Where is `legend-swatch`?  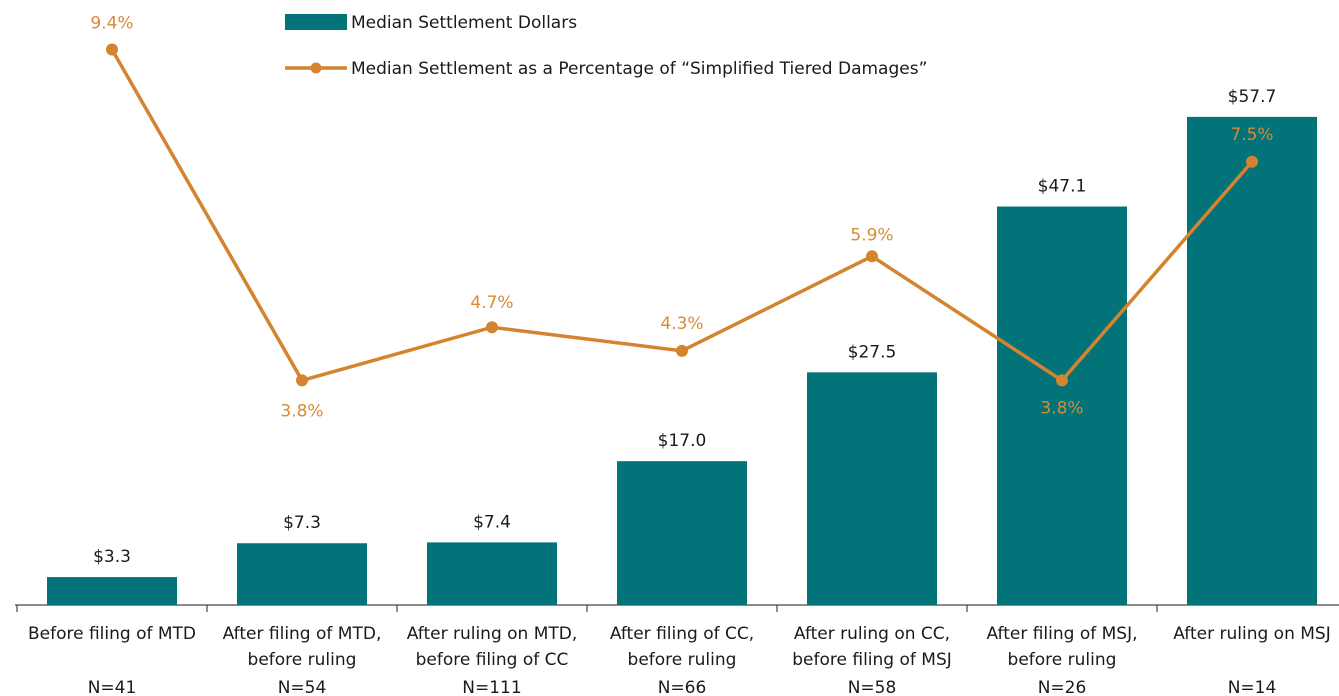
legend-swatch is located at coordinates (316, 22).